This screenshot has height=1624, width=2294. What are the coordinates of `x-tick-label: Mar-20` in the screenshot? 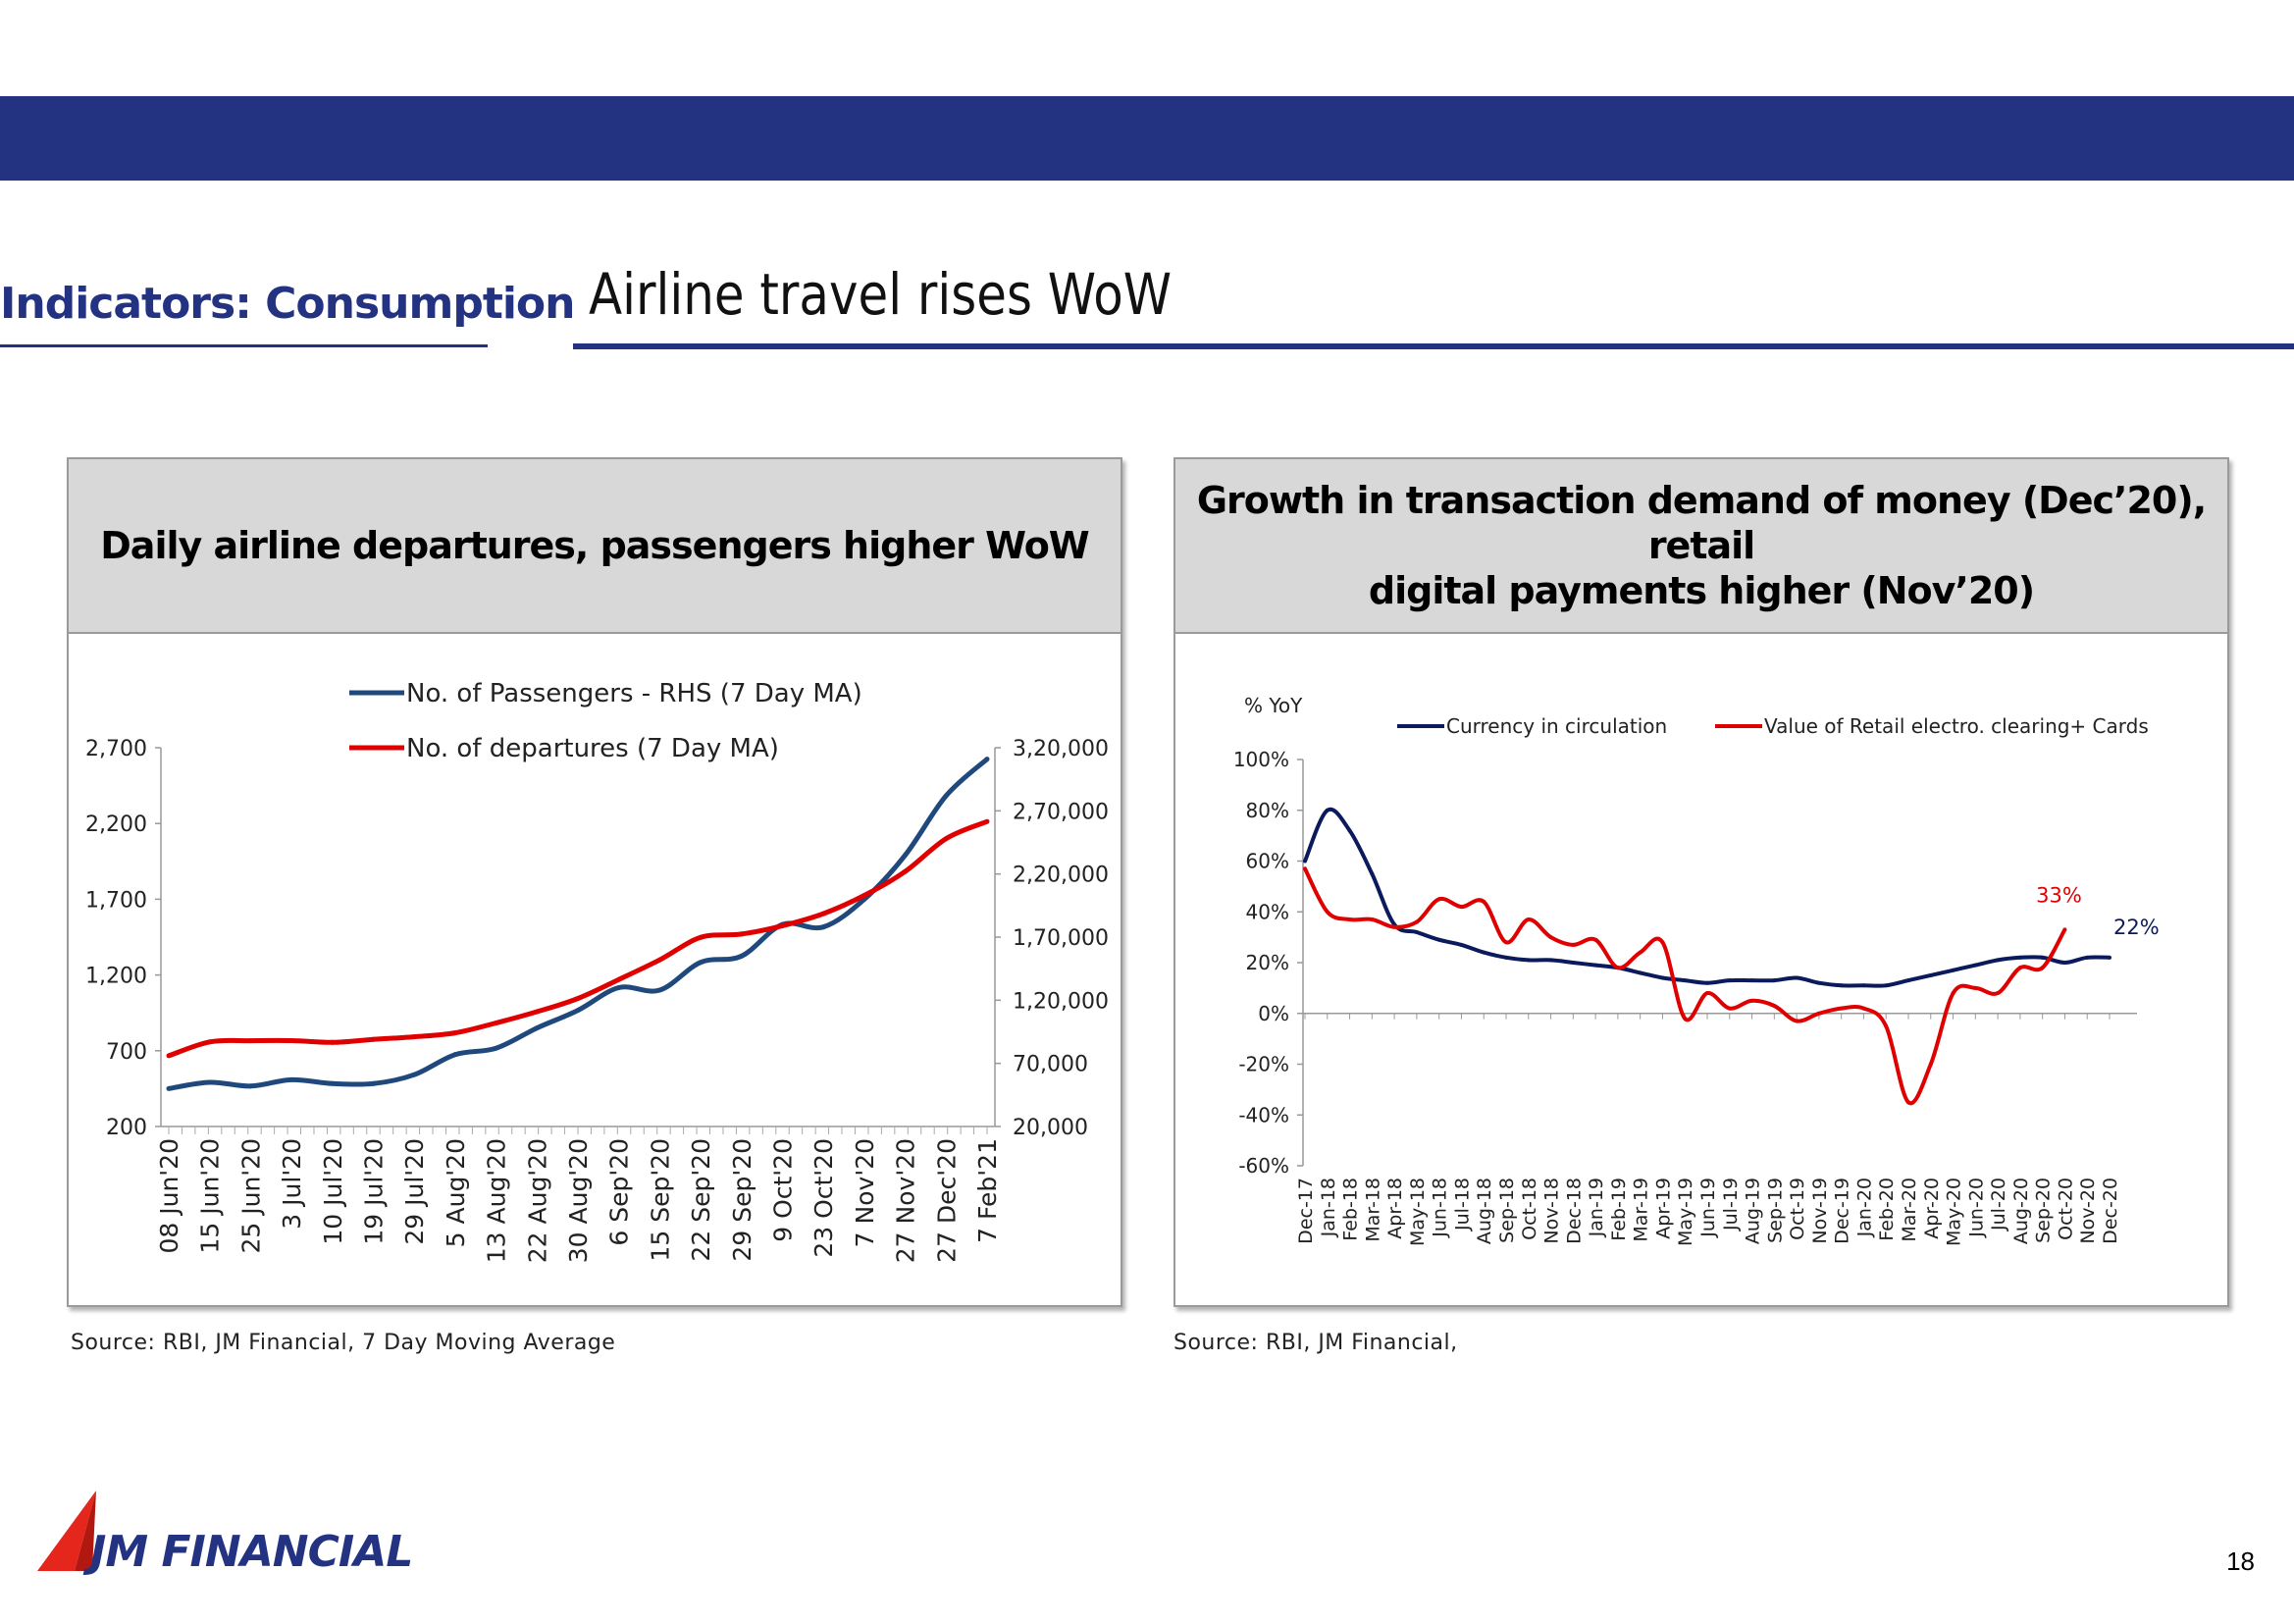 It's located at (1909, 1210).